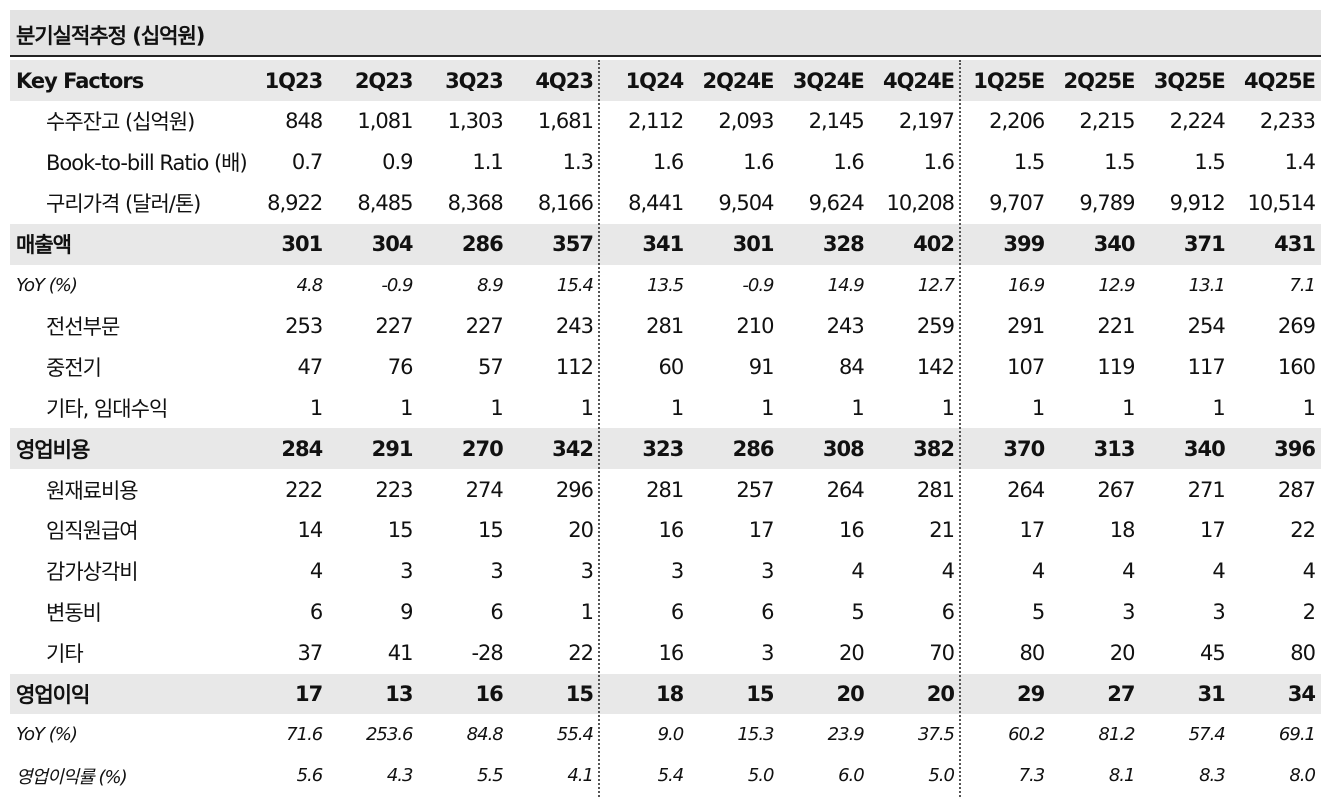  I want to click on cell-value: 4Q25E, so click(1279, 80).